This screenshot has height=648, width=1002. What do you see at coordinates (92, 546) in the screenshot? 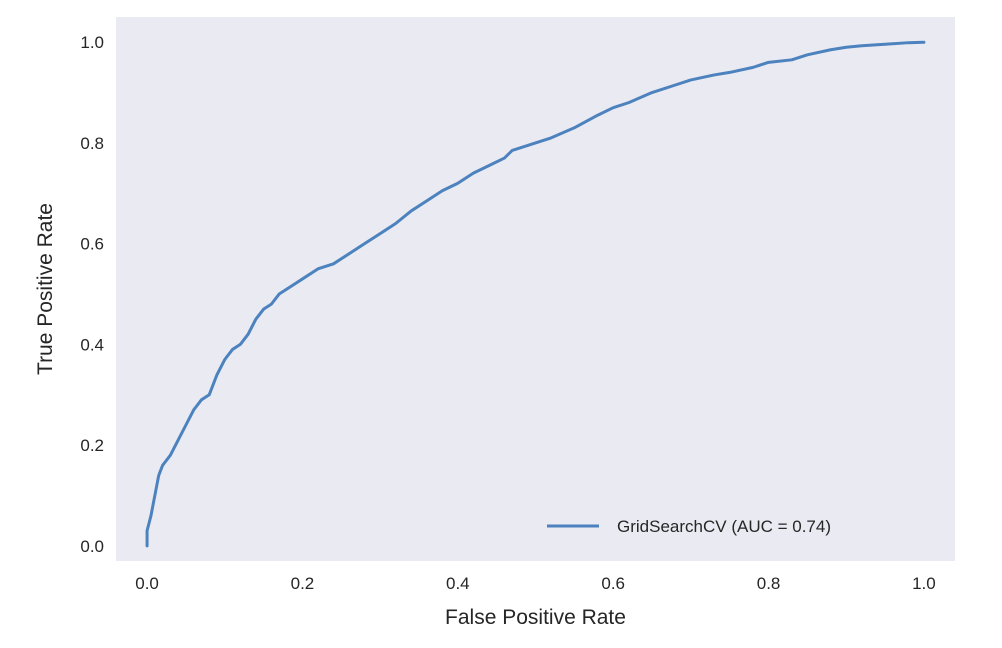
I see `y-tick-label: 0.0` at bounding box center [92, 546].